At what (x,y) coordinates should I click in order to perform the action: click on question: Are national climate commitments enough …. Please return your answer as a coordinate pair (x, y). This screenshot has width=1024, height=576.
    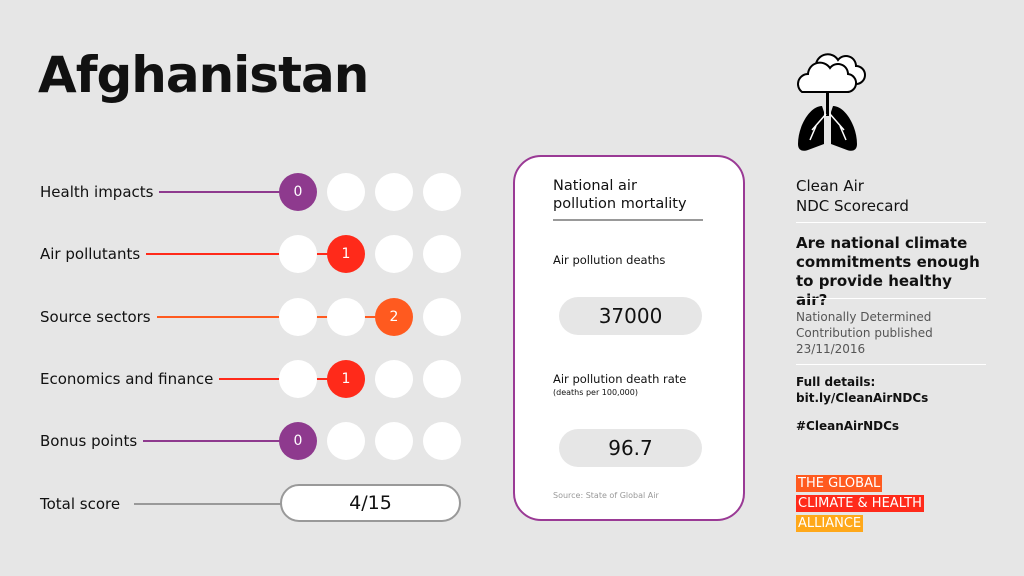
    Looking at the image, I should click on (888, 271).